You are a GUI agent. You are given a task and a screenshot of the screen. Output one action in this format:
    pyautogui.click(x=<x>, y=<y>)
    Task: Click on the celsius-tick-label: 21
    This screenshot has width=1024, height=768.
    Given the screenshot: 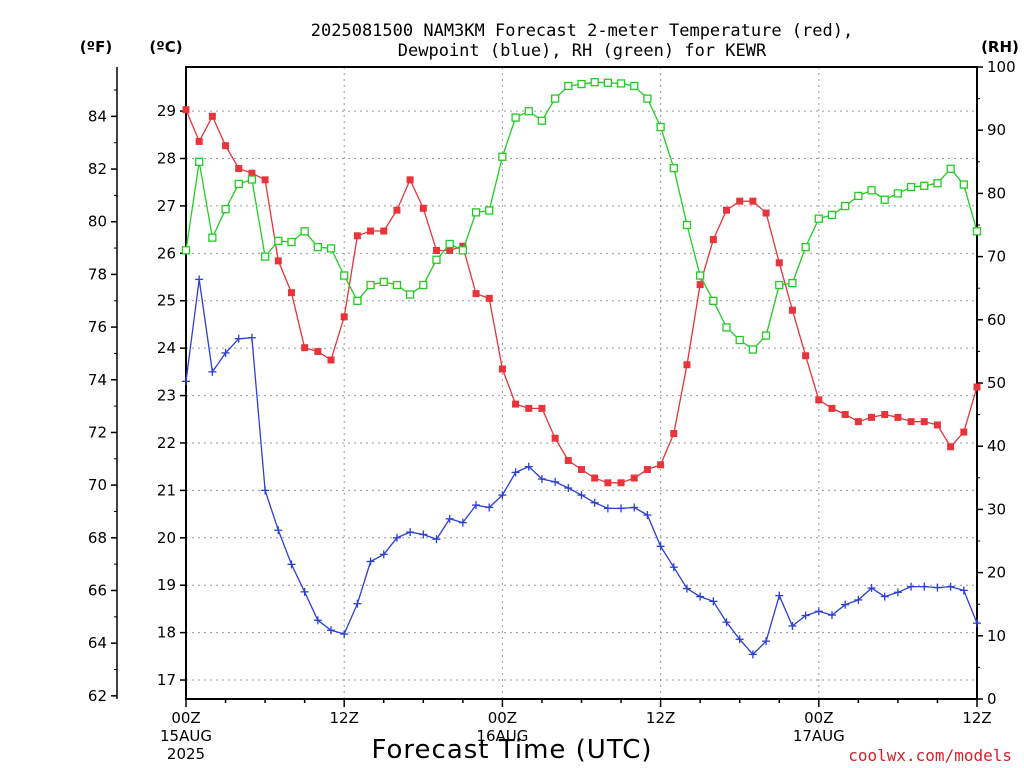 What is the action you would take?
    pyautogui.click(x=166, y=490)
    